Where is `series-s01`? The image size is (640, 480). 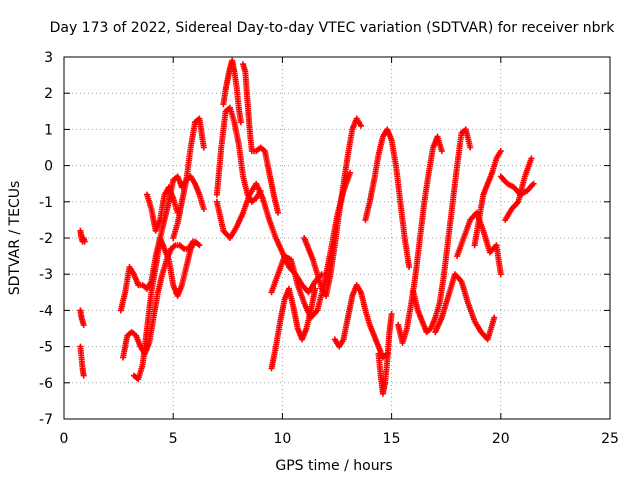
series-s01 is located at coordinates (82, 236).